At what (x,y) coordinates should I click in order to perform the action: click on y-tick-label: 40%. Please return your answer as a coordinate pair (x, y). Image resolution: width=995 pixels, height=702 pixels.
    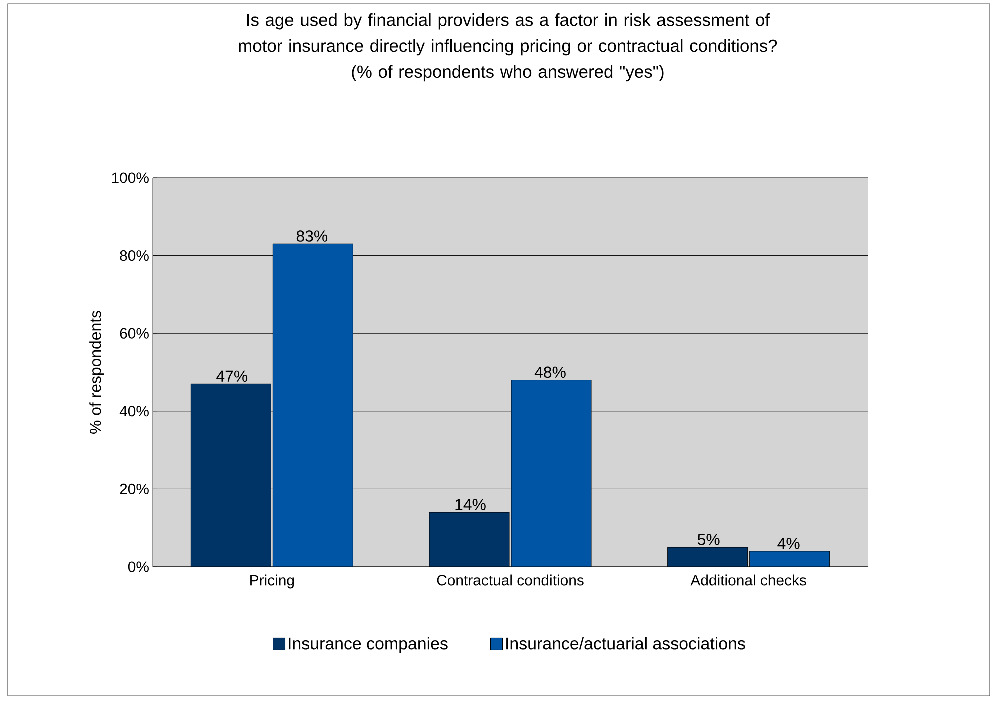
    Looking at the image, I should click on (134, 411).